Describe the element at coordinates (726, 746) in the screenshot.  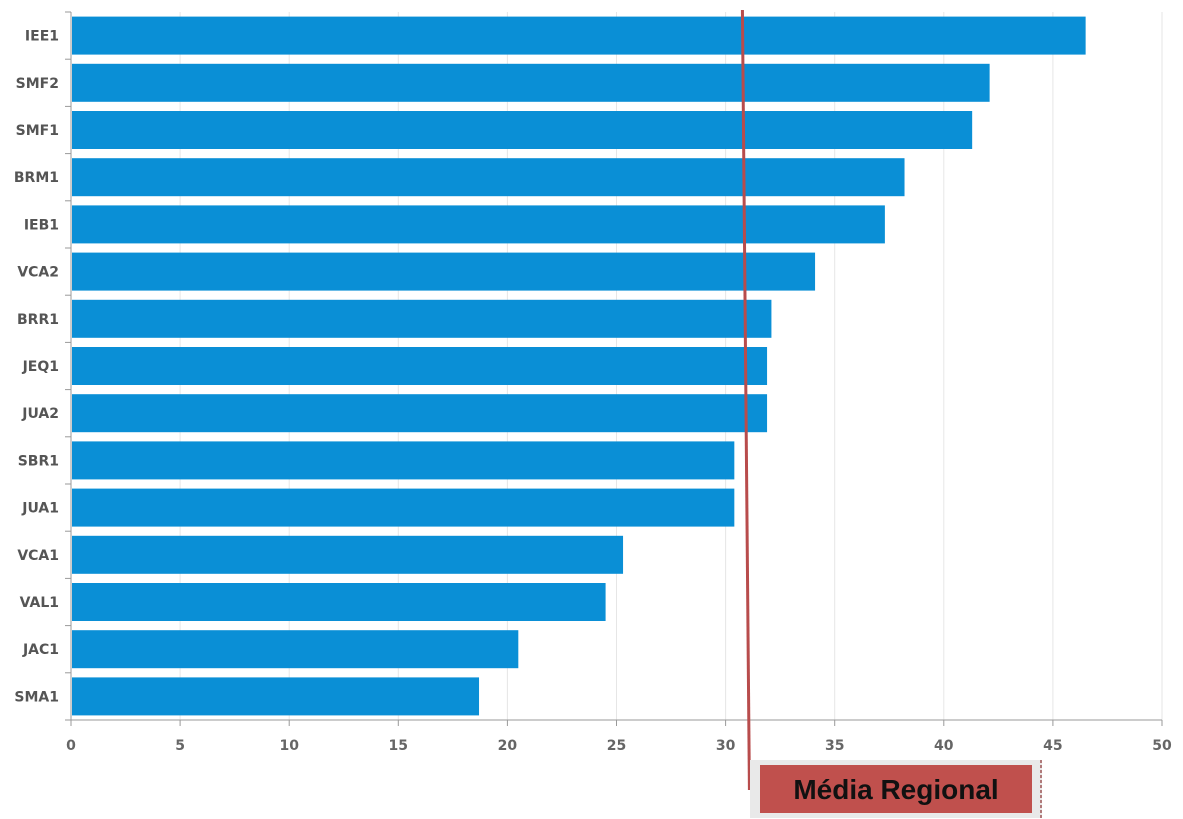
I see `x-tick-label: 30` at that location.